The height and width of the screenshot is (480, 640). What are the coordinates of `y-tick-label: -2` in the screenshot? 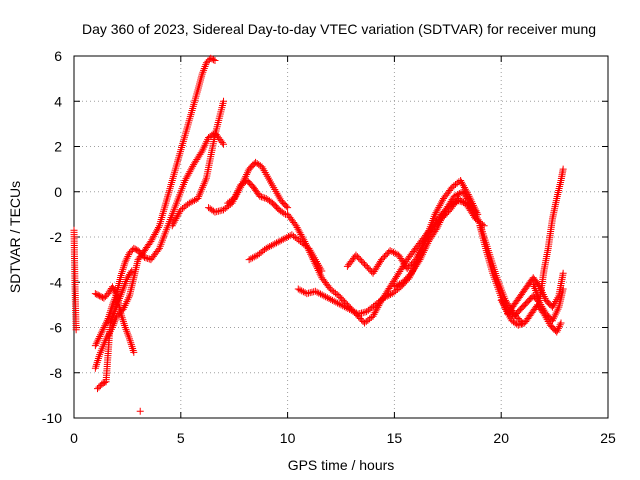 It's located at (56, 237).